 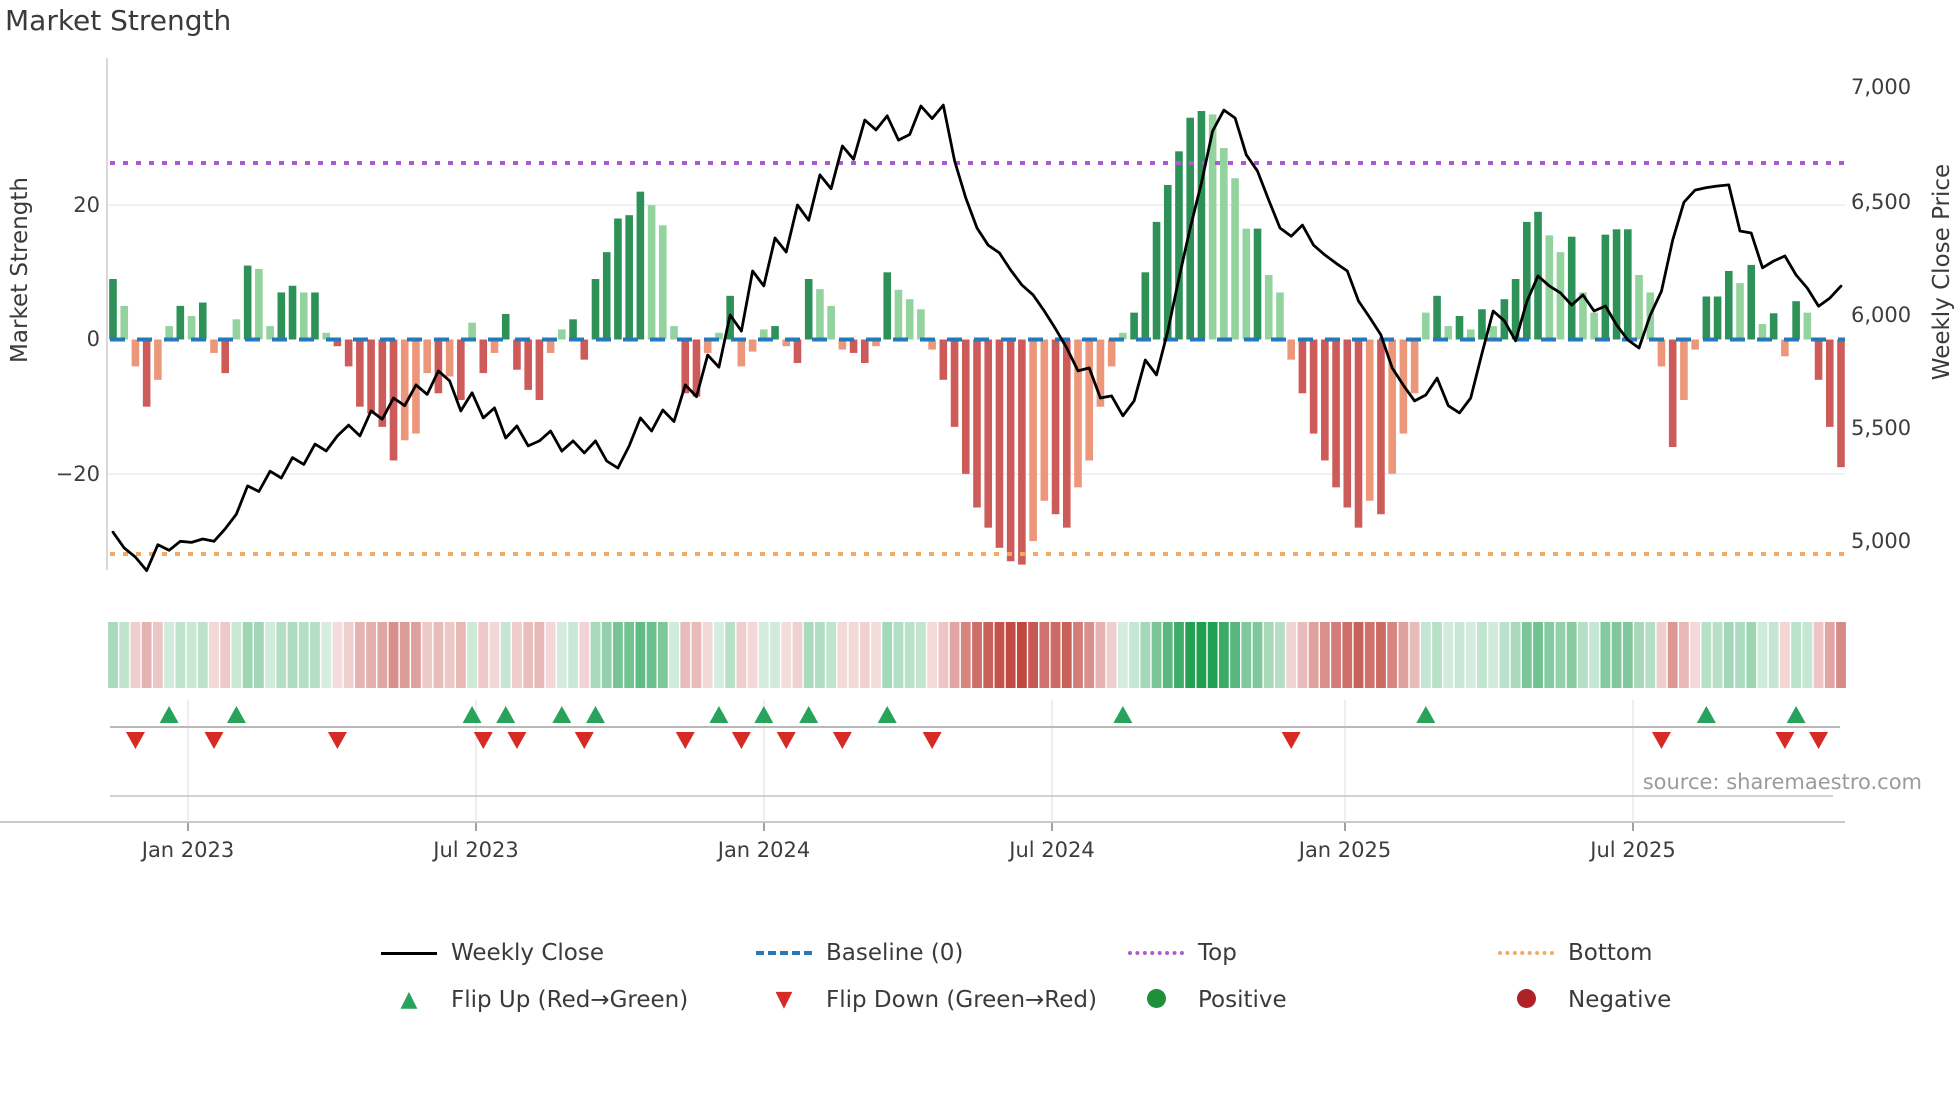 What do you see at coordinates (1575, 953) in the screenshot?
I see `legend-bottom: Bottom` at bounding box center [1575, 953].